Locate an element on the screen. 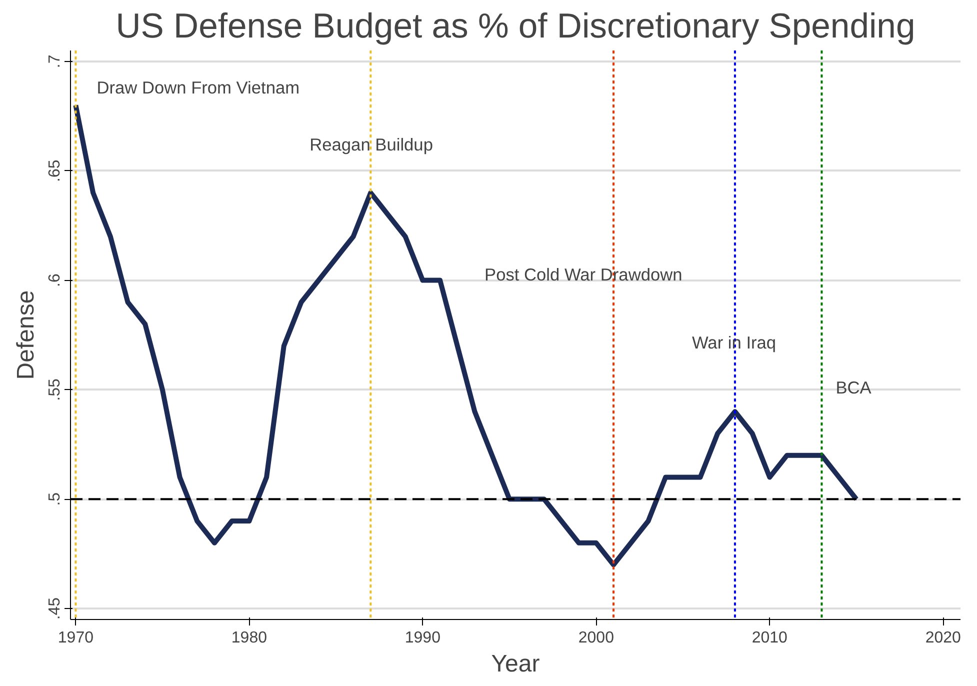 Image resolution: width=977 pixels, height=686 pixels. y-axis-title: Defense is located at coordinates (26, 335).